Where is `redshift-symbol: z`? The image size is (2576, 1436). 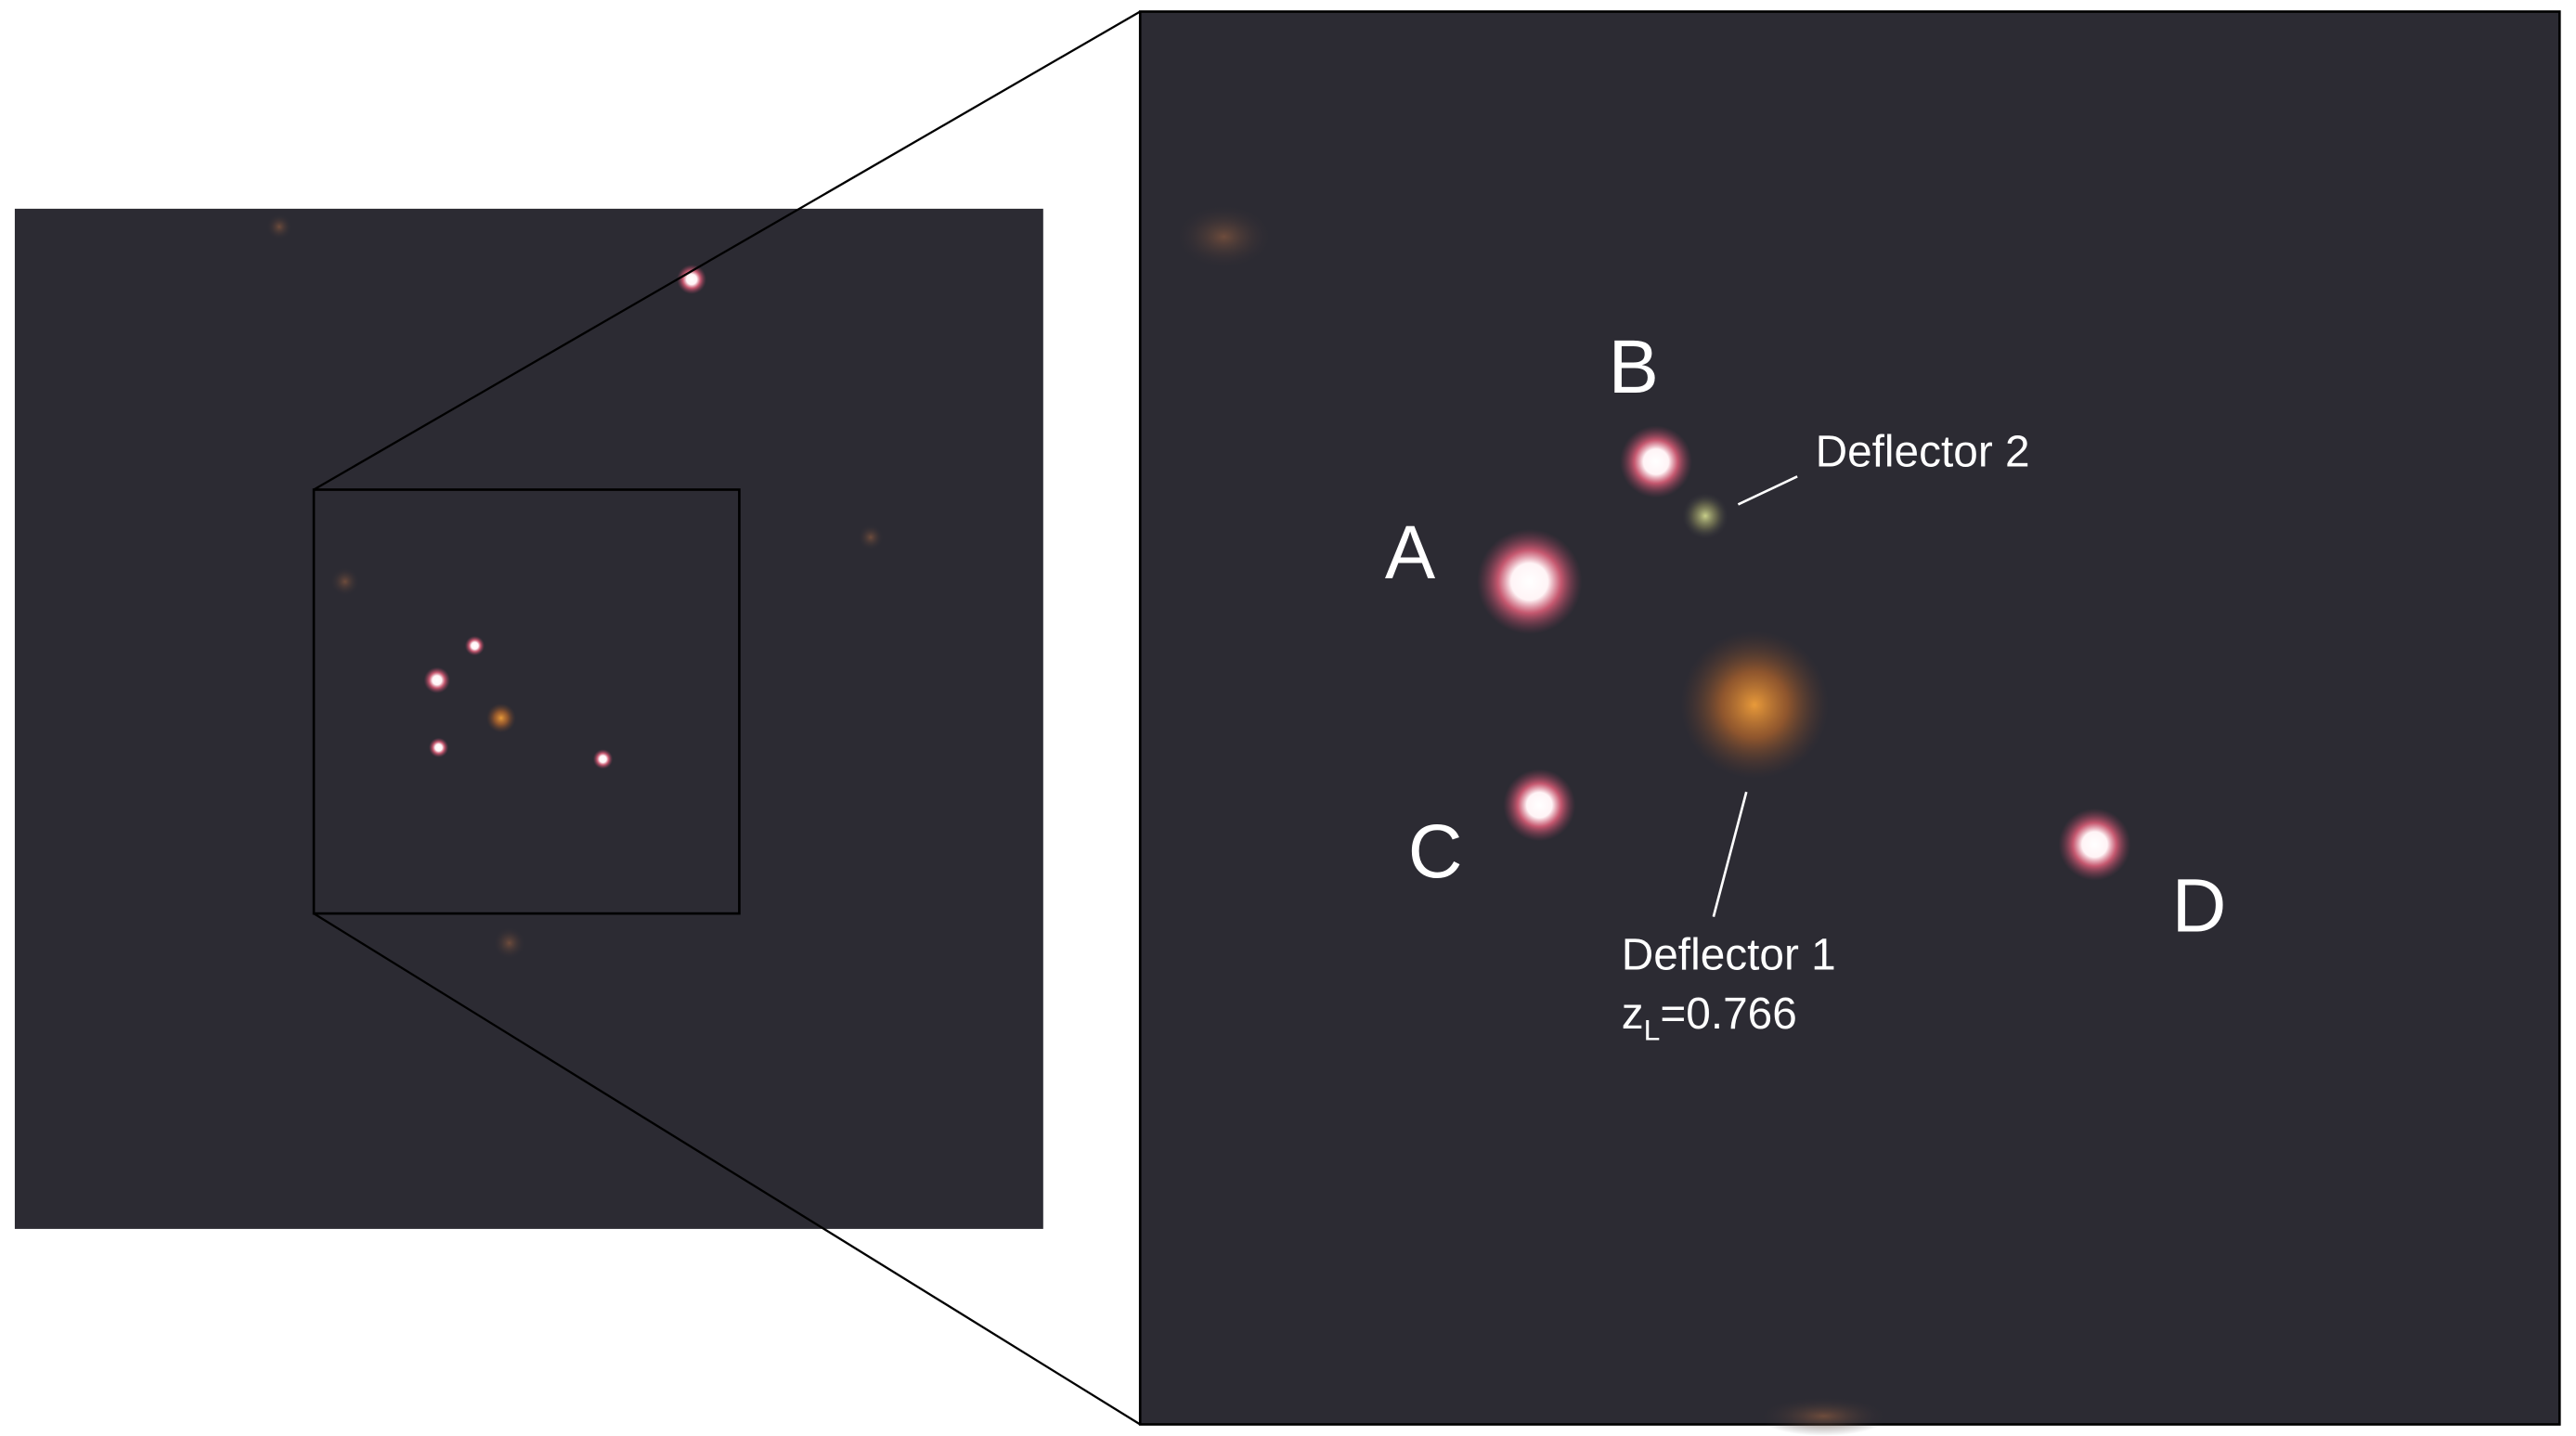
redshift-symbol: z is located at coordinates (1633, 1014).